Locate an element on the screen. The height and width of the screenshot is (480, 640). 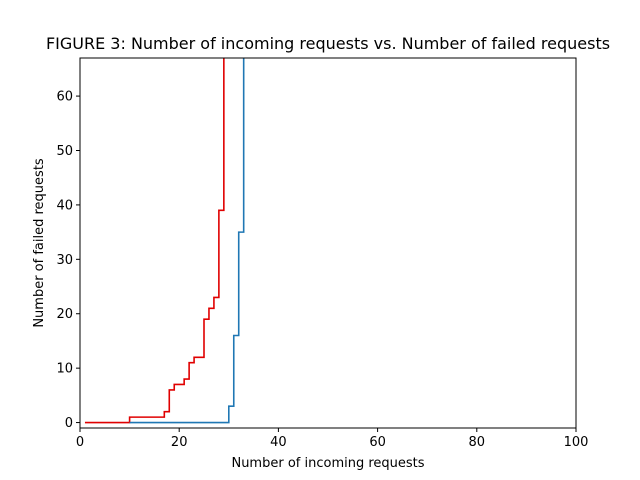
y-tick-label: 50 is located at coordinates (64, 151).